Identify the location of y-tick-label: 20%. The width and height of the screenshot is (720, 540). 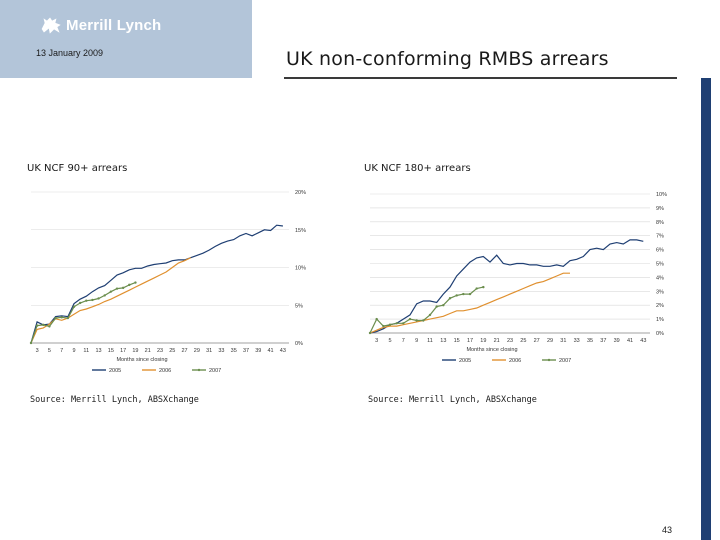
(300, 193).